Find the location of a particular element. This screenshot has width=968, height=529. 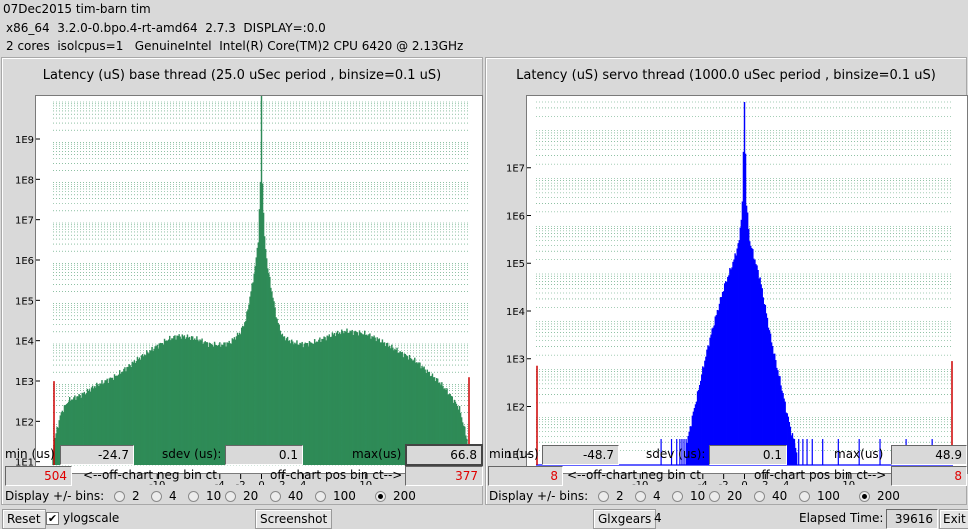

y-tick-label: 1E1 is located at coordinates (515, 455).